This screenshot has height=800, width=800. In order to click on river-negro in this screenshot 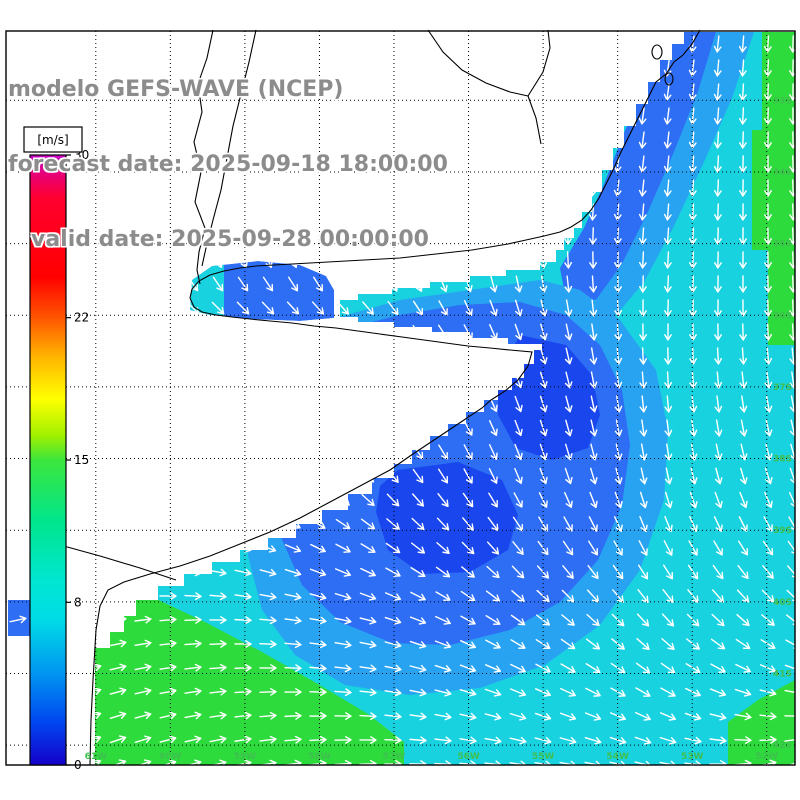, I will do `click(489, 87)`.